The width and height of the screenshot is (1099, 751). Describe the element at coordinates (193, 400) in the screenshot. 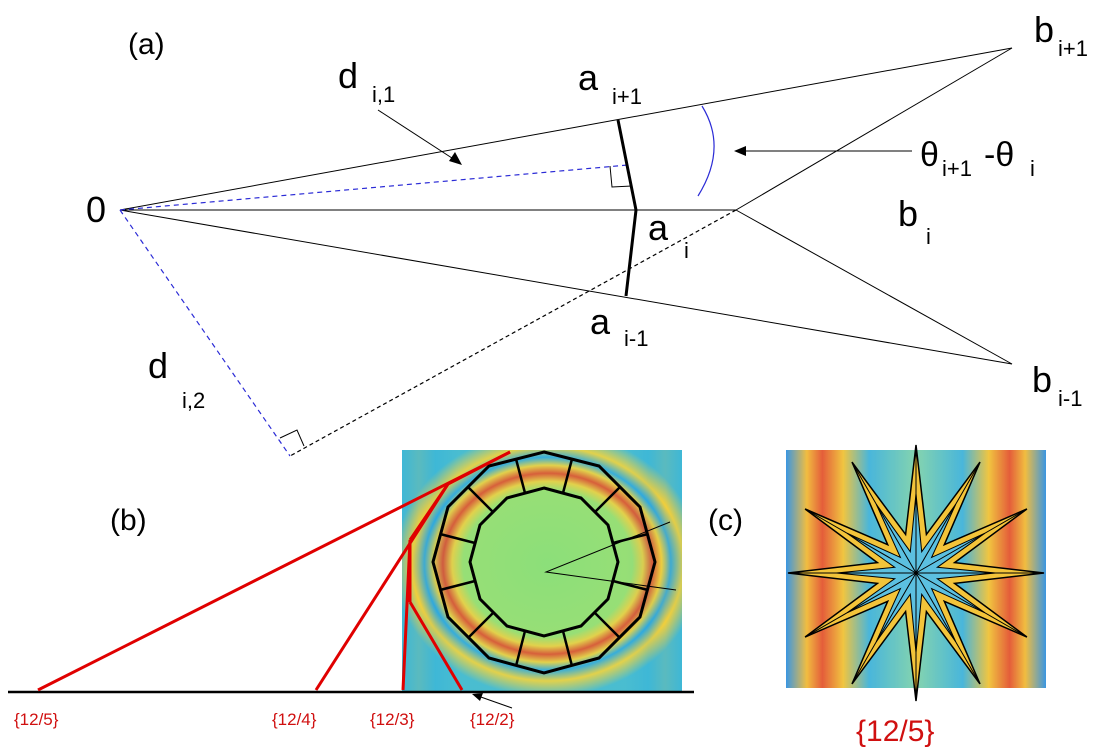

I see `d-i2-subscript: i,2` at that location.